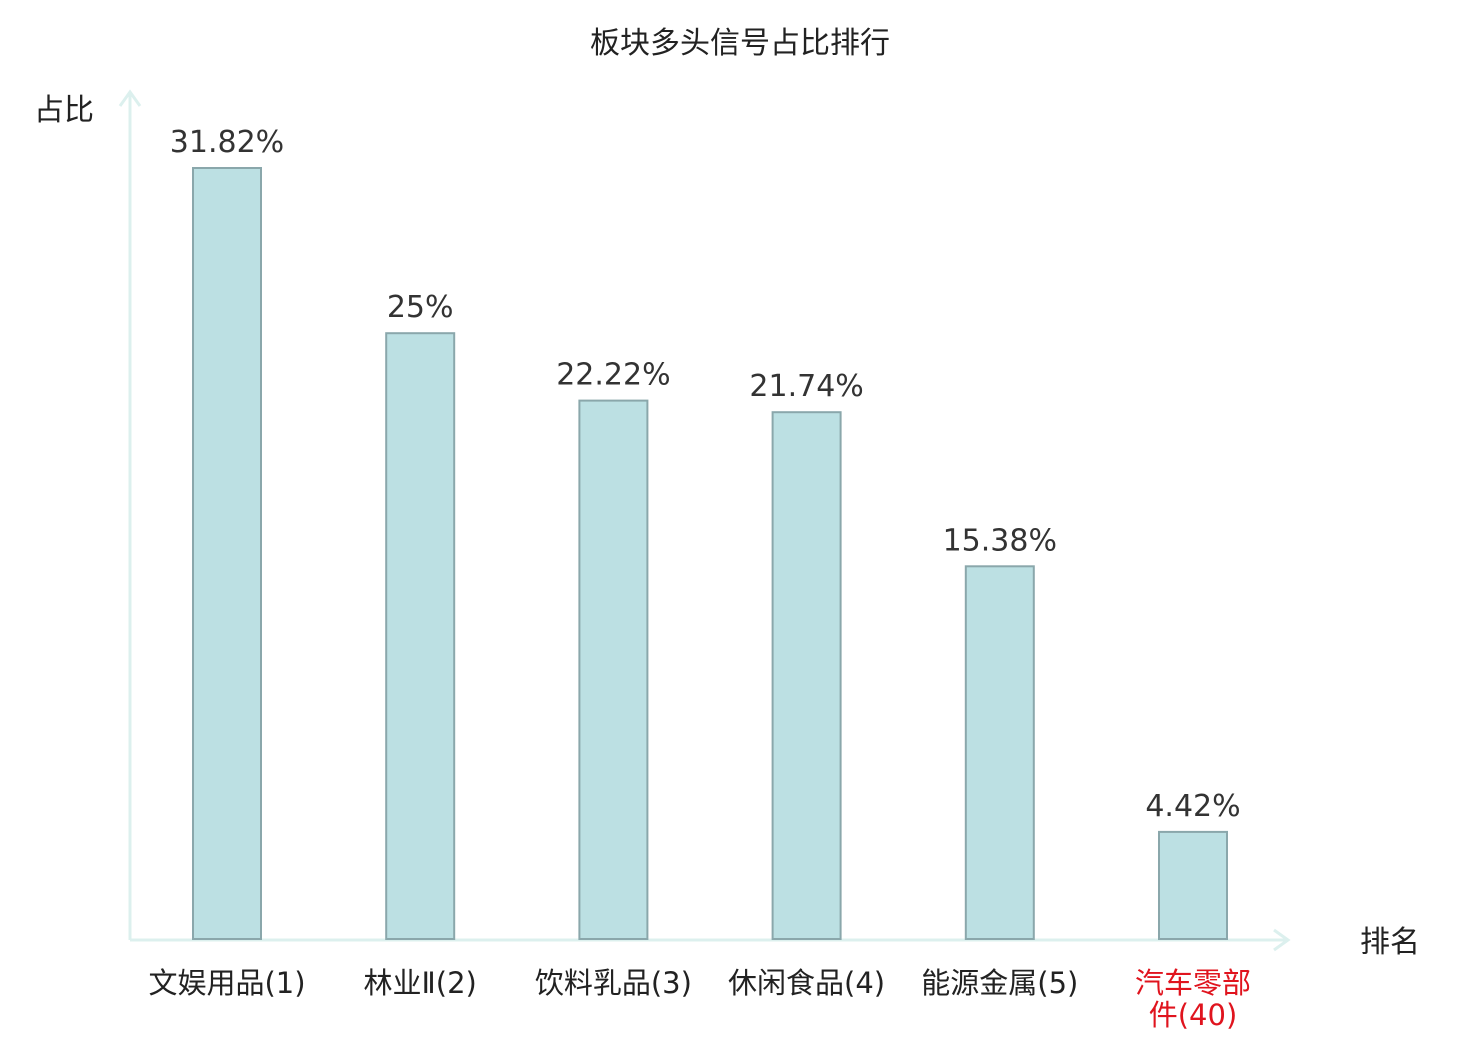 The image size is (1480, 1040). What do you see at coordinates (613, 375) in the screenshot?
I see `bar-value-label: 22.22%` at bounding box center [613, 375].